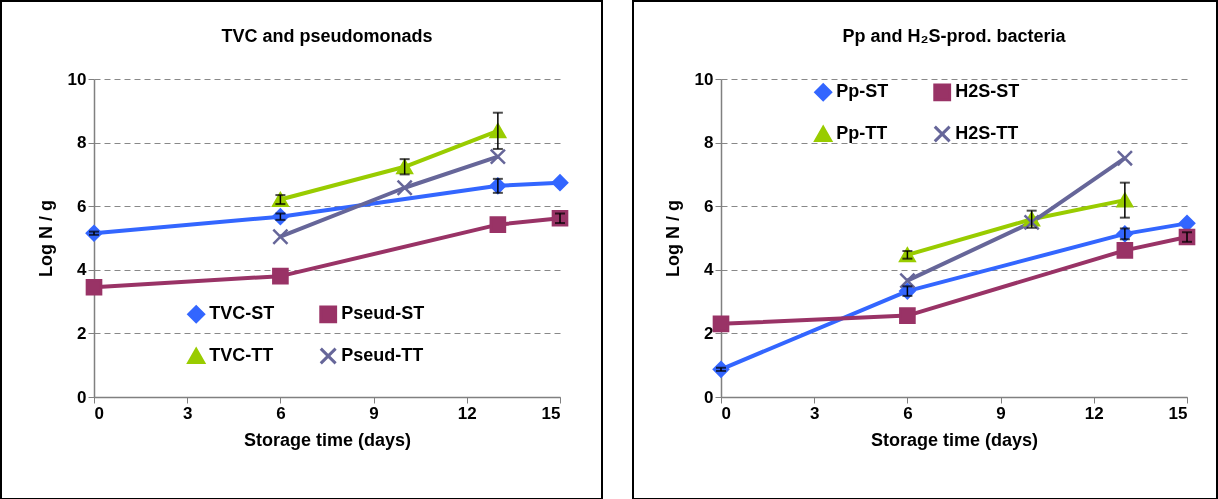  What do you see at coordinates (241, 355) in the screenshot?
I see `legend-label: TVC-TT` at bounding box center [241, 355].